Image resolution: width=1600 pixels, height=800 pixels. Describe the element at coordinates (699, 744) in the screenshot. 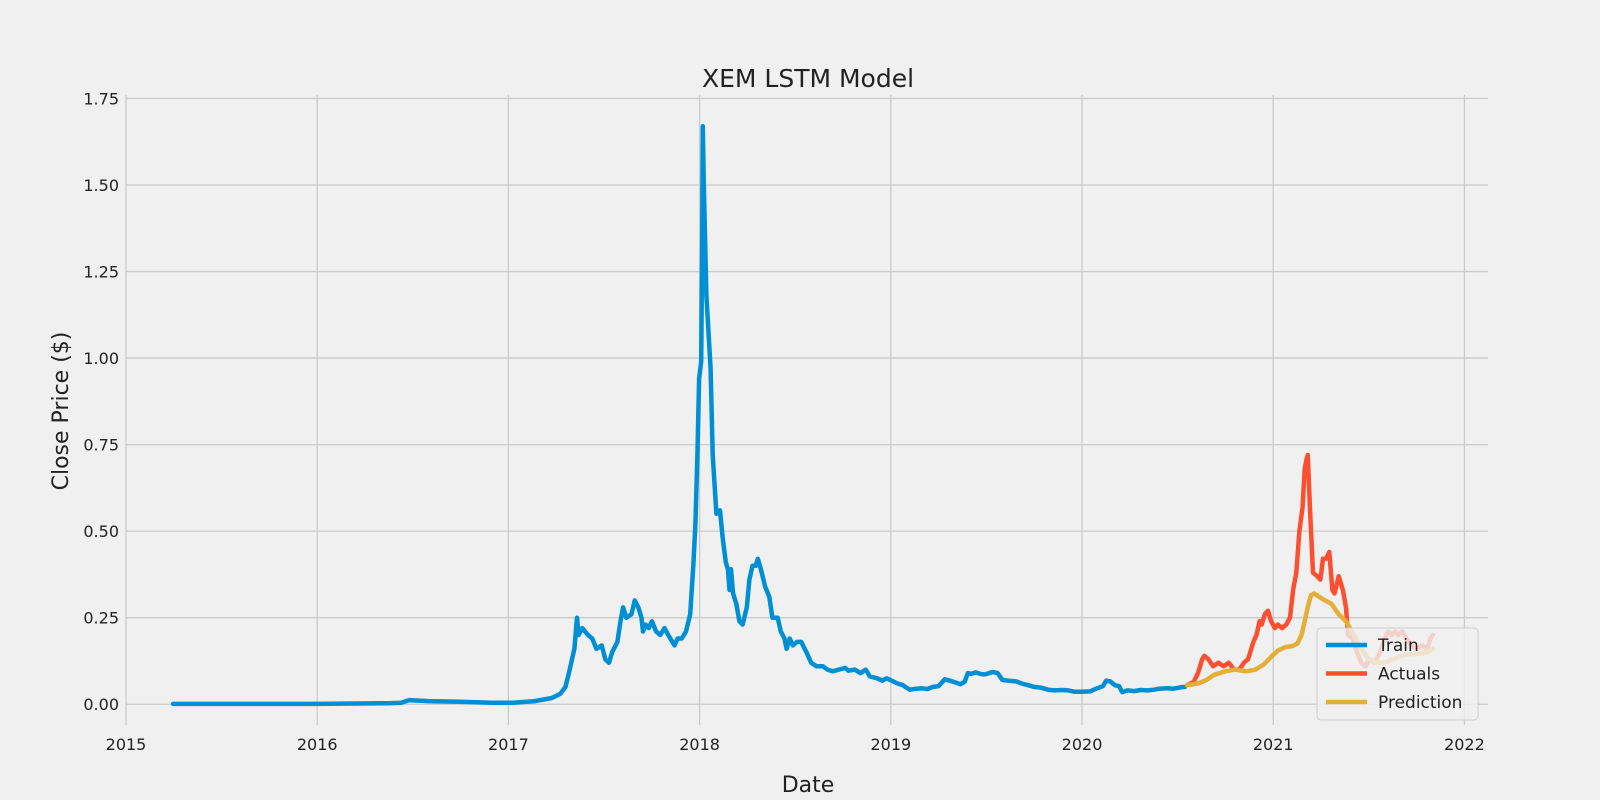

I see `x-tick-label: 2018` at that location.